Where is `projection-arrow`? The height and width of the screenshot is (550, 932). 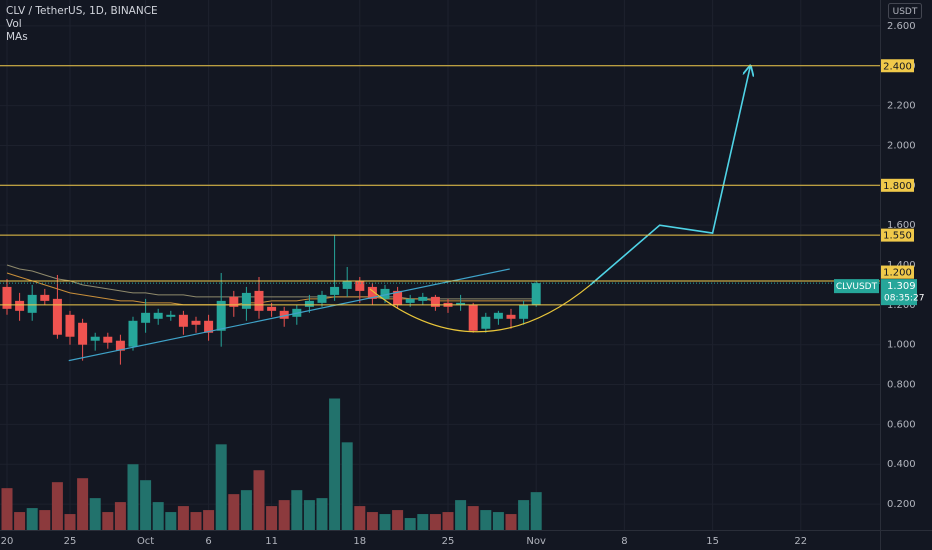
projection-arrow is located at coordinates (669, 176).